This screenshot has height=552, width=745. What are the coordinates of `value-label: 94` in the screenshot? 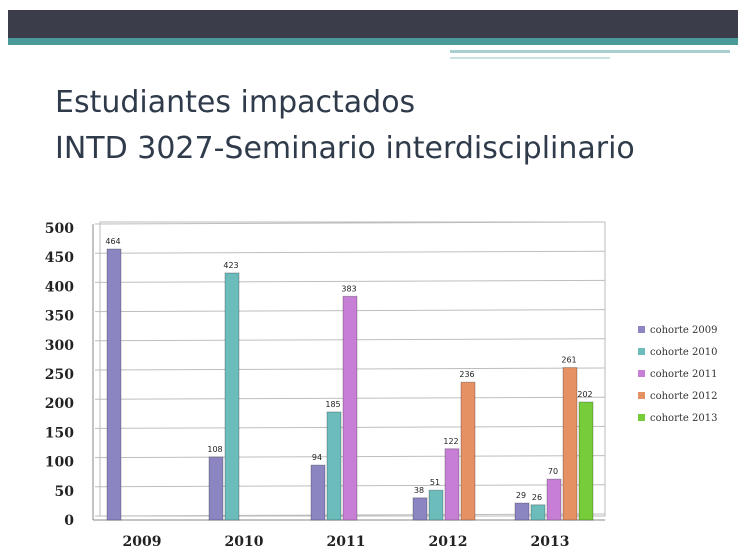 It's located at (317, 457).